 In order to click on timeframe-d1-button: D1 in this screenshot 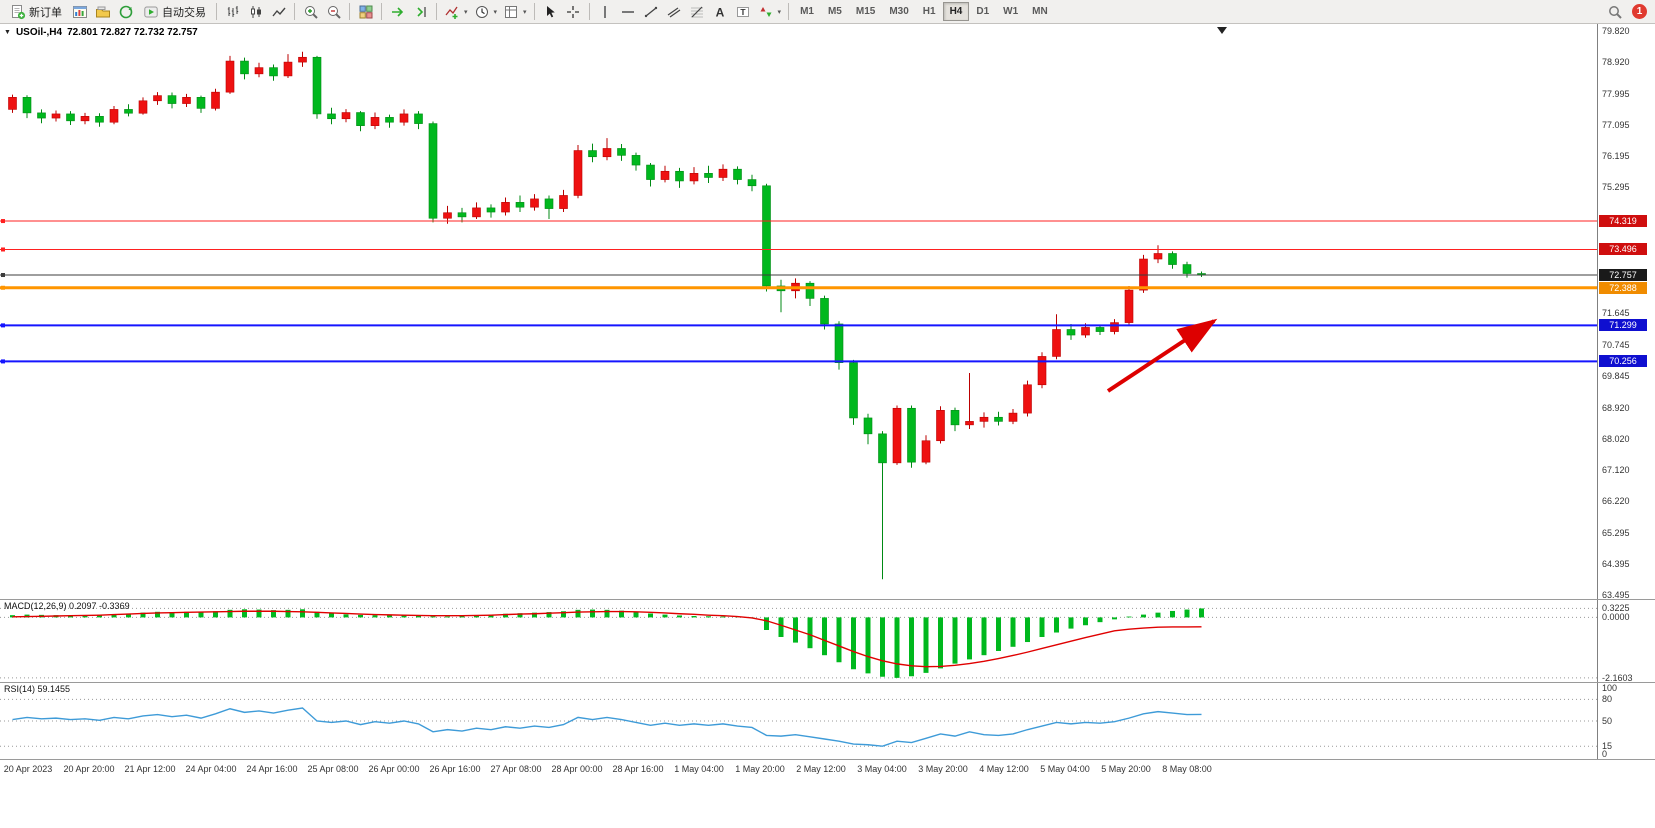, I will do `click(982, 11)`.